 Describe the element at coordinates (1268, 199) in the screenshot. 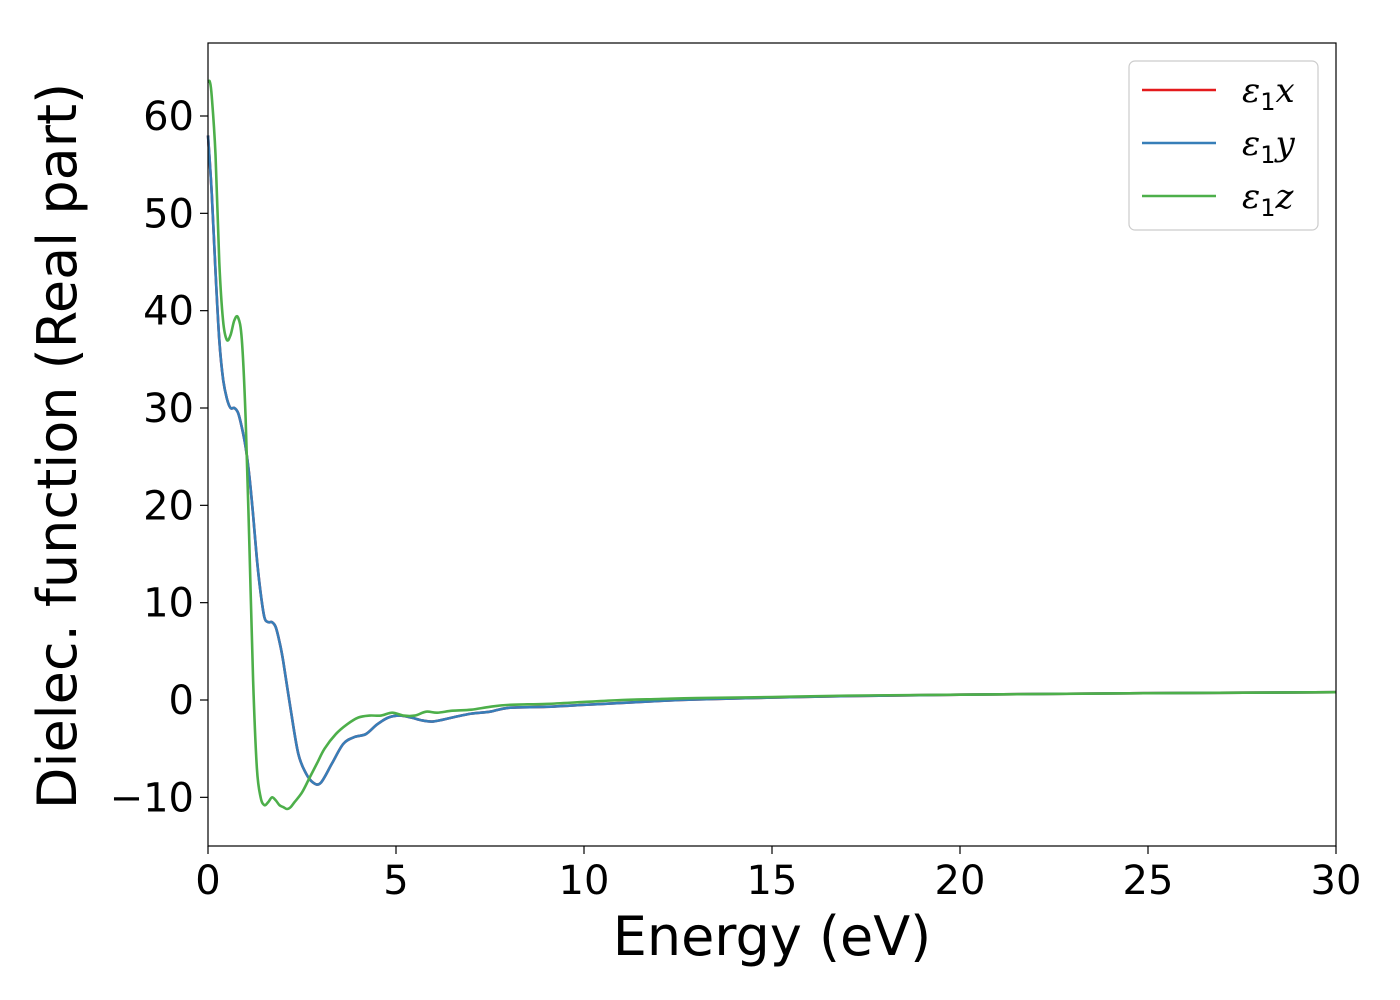

I see `legend-label-z: ε1z` at that location.